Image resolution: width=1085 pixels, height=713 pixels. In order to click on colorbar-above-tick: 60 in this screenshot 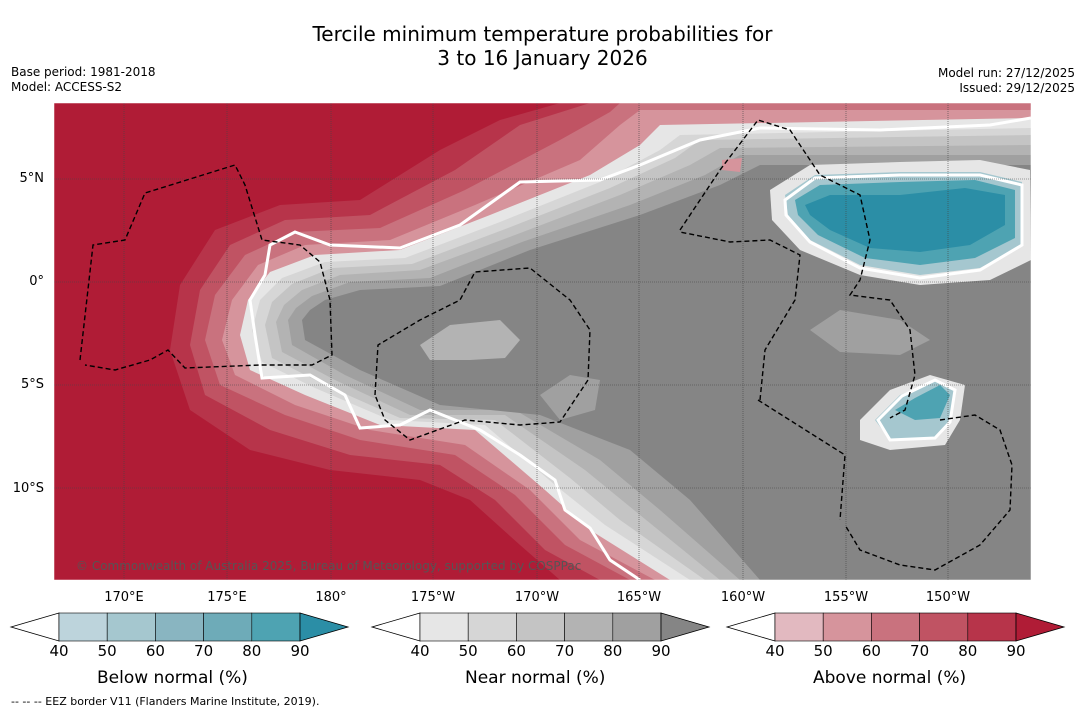, I will do `click(871, 651)`.